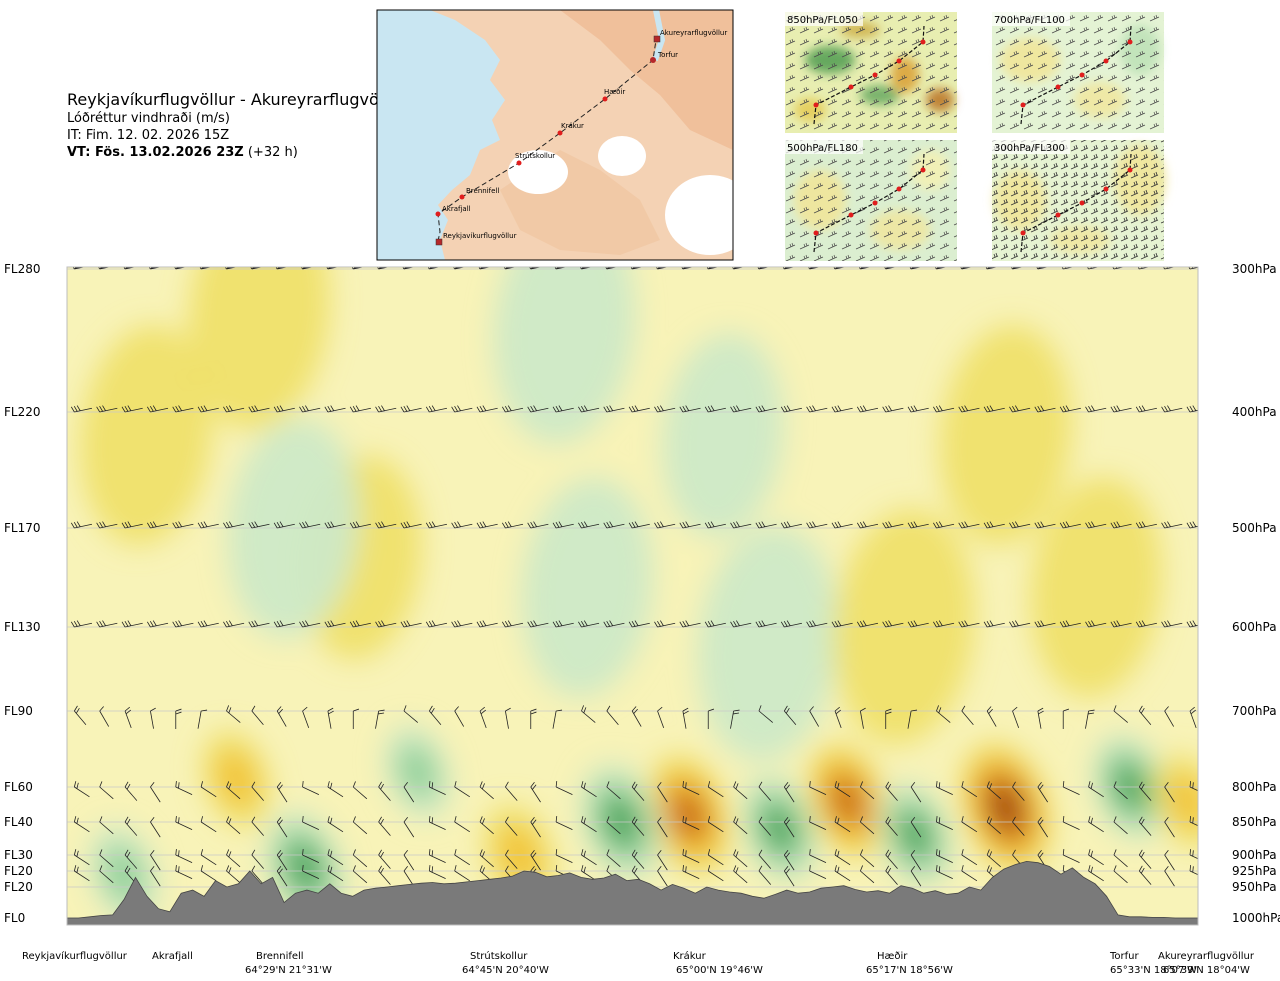 The image size is (1280, 981). What do you see at coordinates (505, 970) in the screenshot?
I see `location-coord: 64°45'N 20°40'W` at bounding box center [505, 970].